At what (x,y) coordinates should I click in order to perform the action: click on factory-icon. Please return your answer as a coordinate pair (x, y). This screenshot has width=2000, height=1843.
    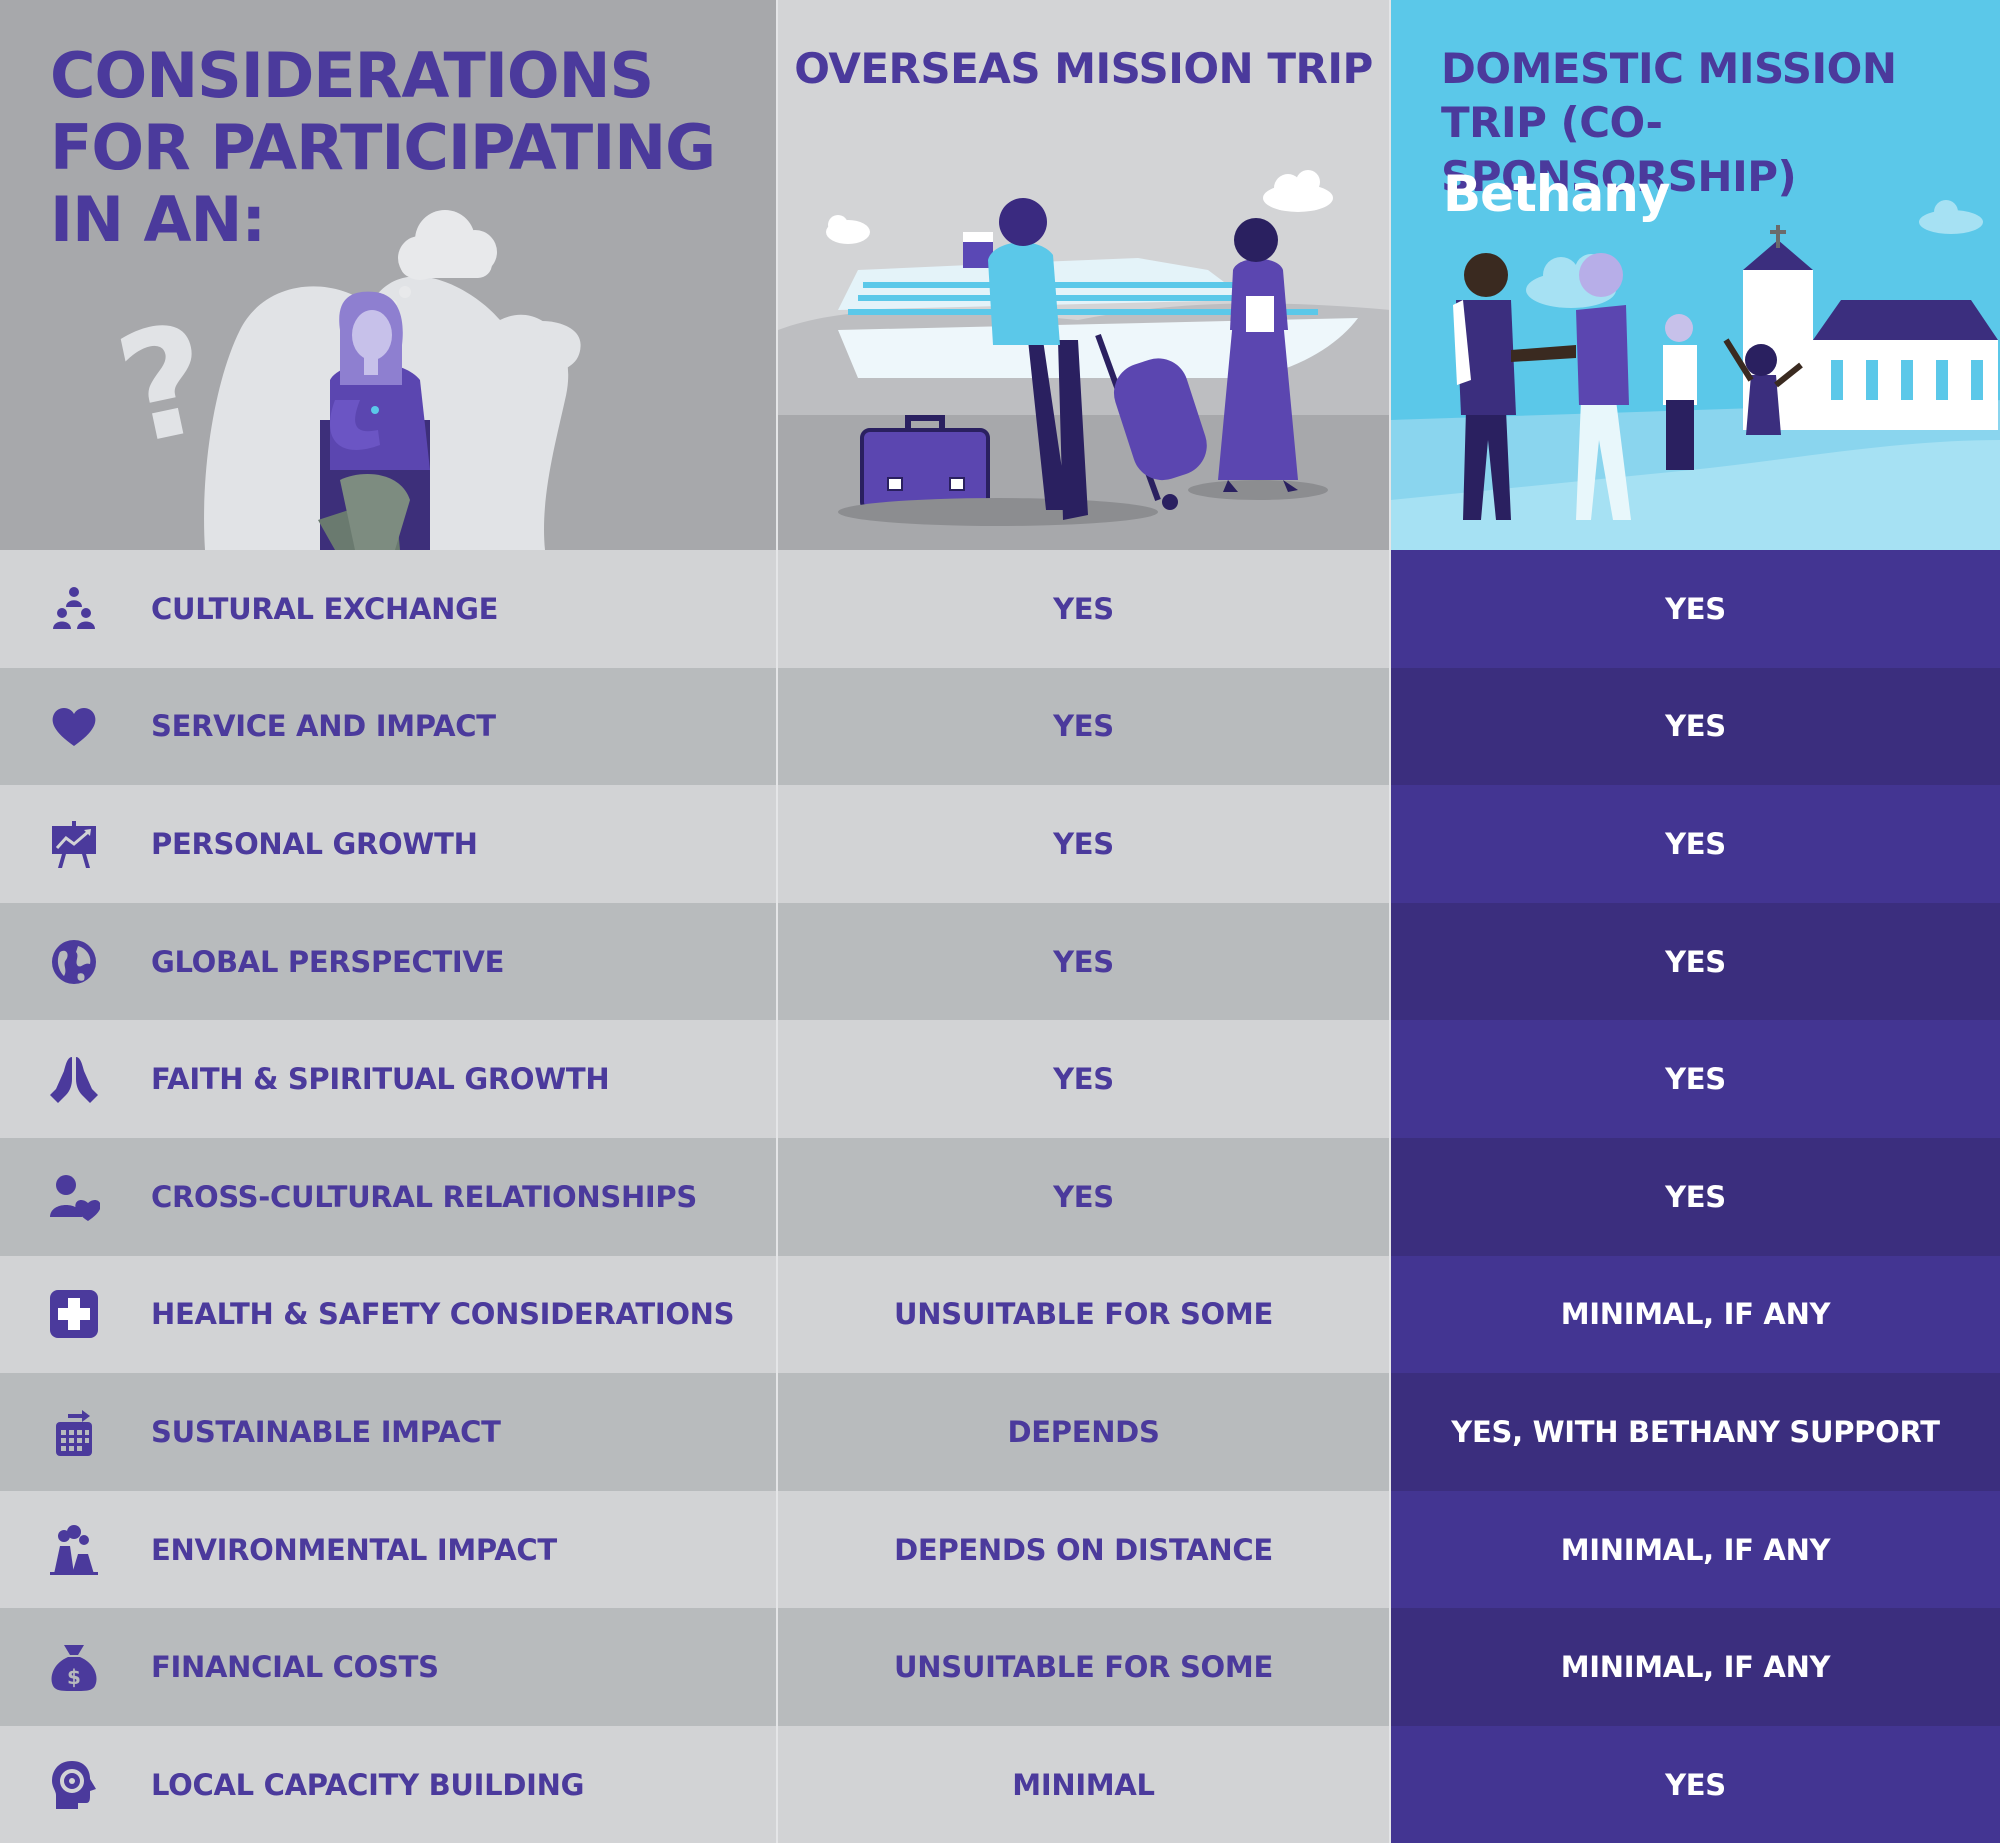
    Looking at the image, I should click on (74, 1549).